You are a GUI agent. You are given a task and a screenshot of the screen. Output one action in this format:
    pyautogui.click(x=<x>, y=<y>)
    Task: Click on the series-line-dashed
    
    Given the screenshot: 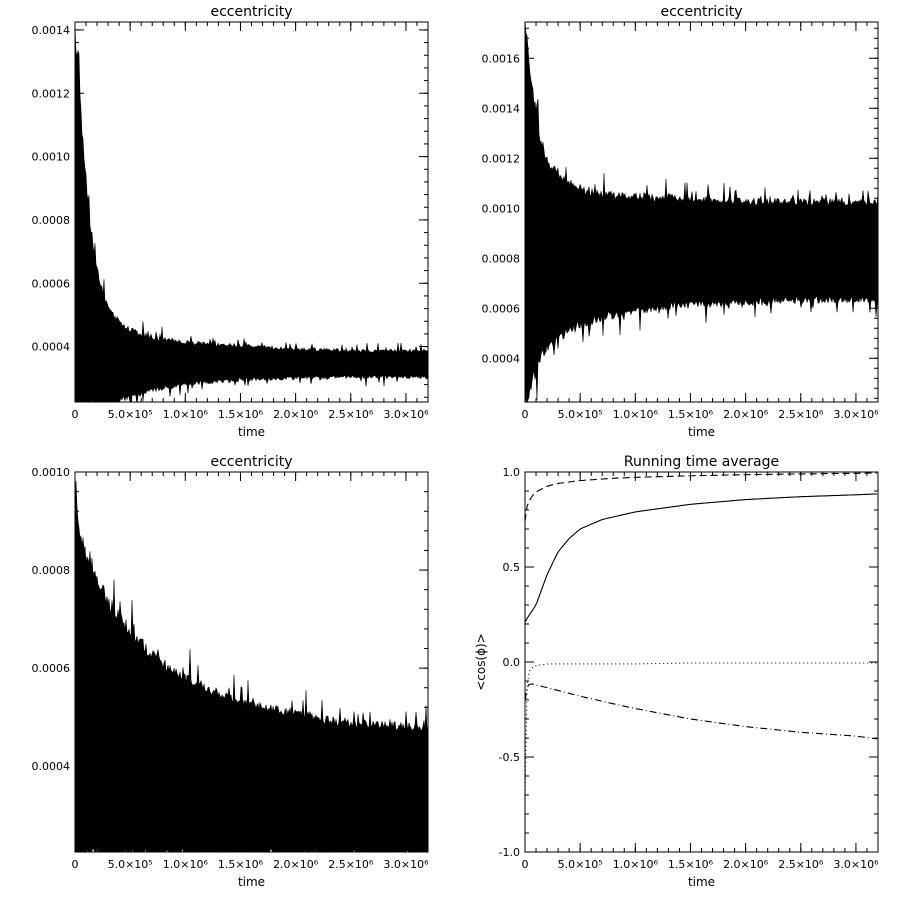 What is the action you would take?
    pyautogui.click(x=701, y=497)
    